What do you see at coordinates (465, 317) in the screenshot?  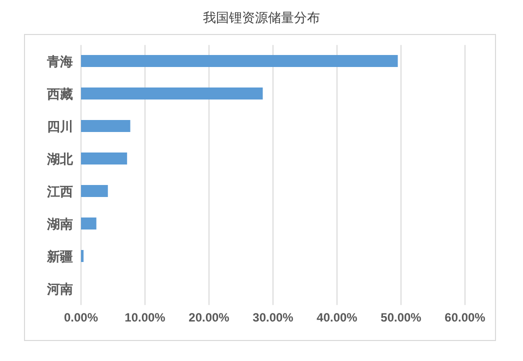 I see `x-tick-label: 60.00%` at bounding box center [465, 317].